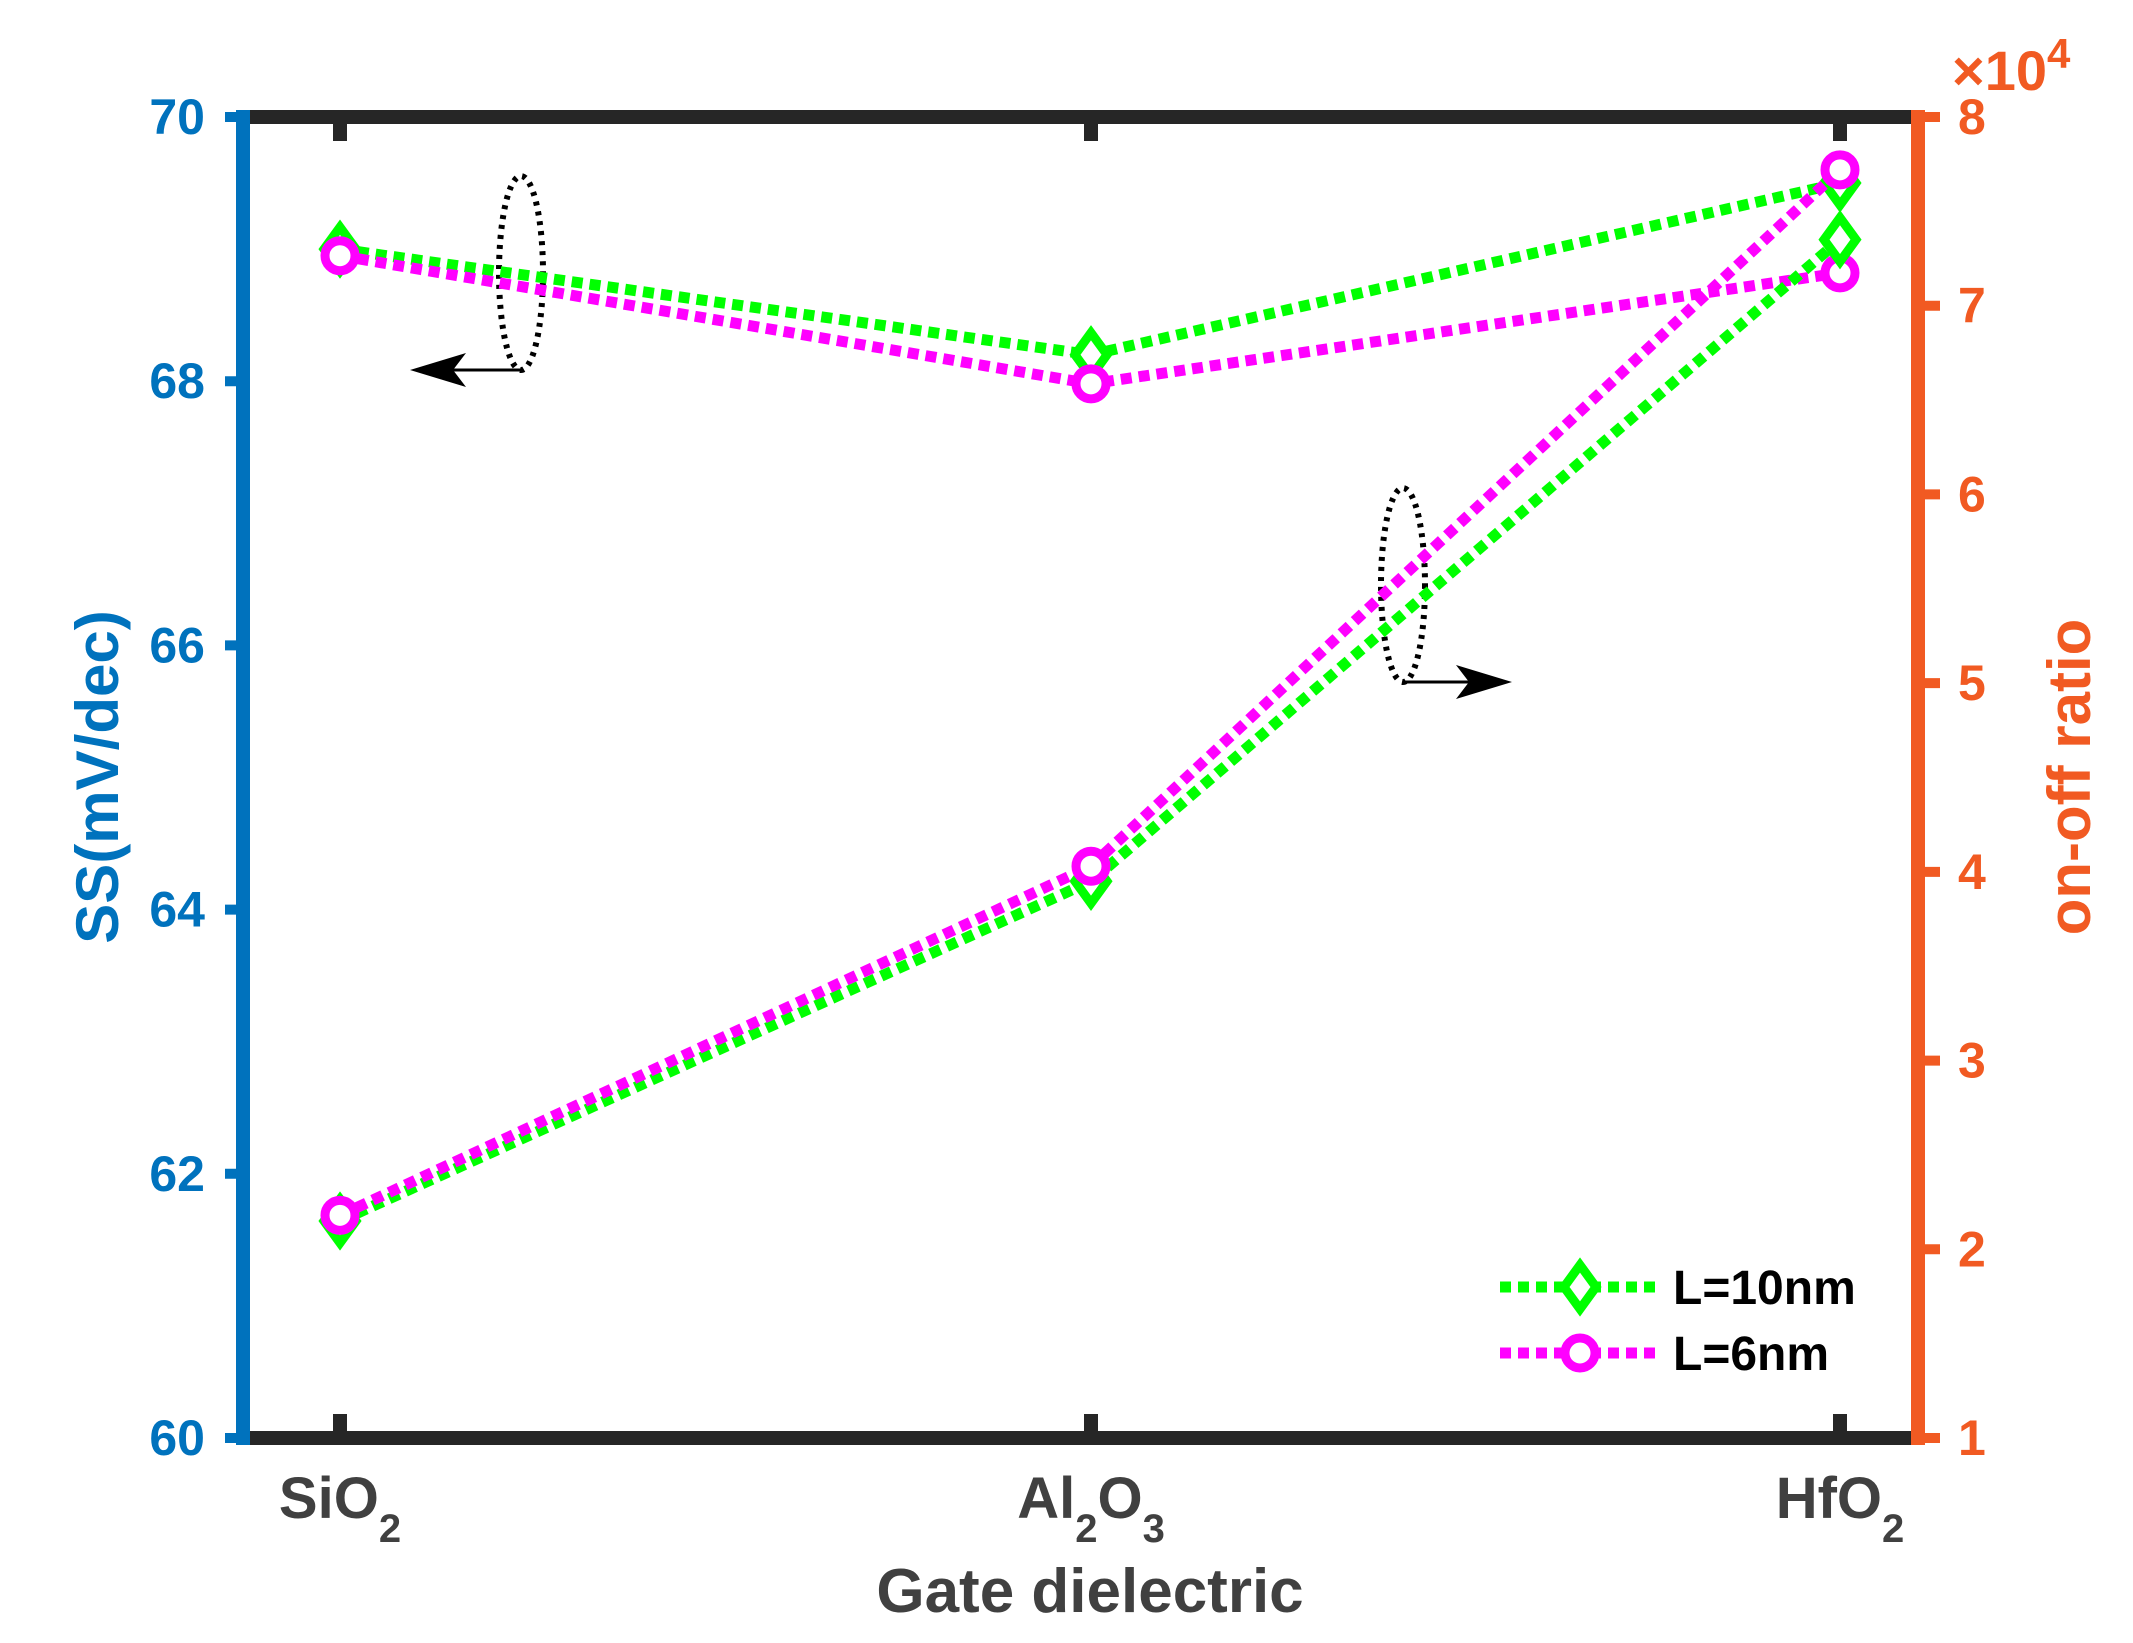  What do you see at coordinates (1972, 117) in the screenshot?
I see `right-y-tick-label: 8` at bounding box center [1972, 117].